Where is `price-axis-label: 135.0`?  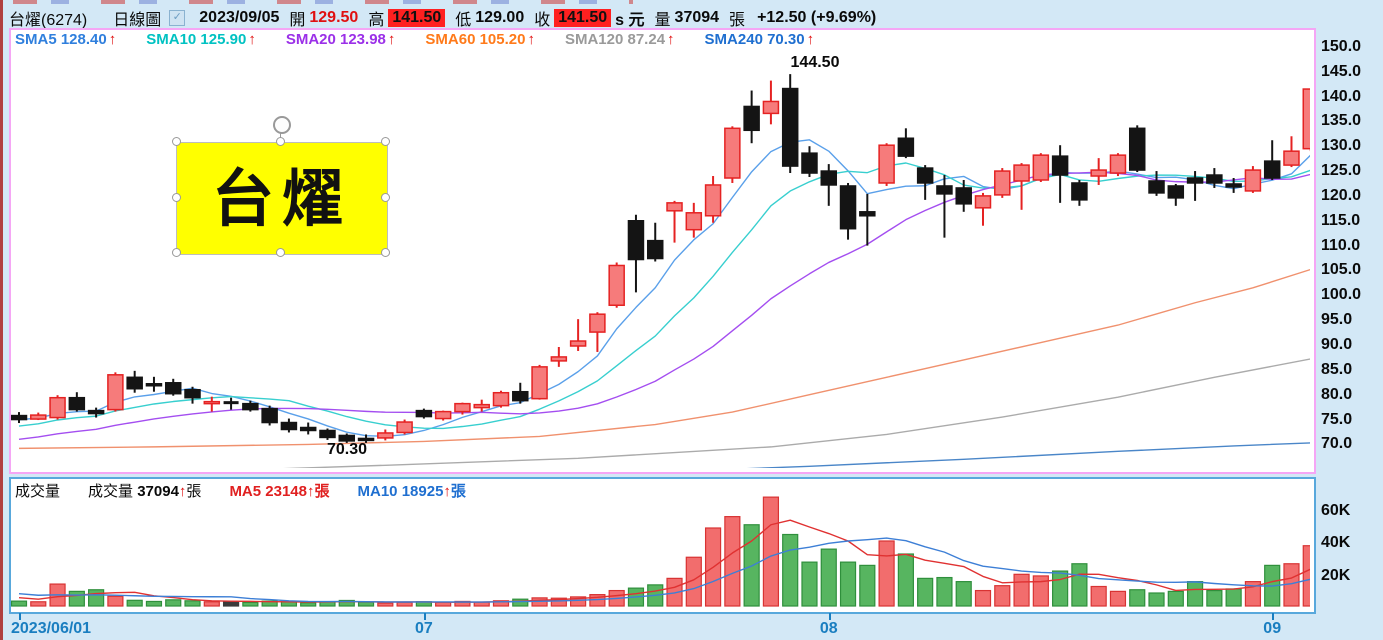 price-axis-label: 135.0 is located at coordinates (1341, 121).